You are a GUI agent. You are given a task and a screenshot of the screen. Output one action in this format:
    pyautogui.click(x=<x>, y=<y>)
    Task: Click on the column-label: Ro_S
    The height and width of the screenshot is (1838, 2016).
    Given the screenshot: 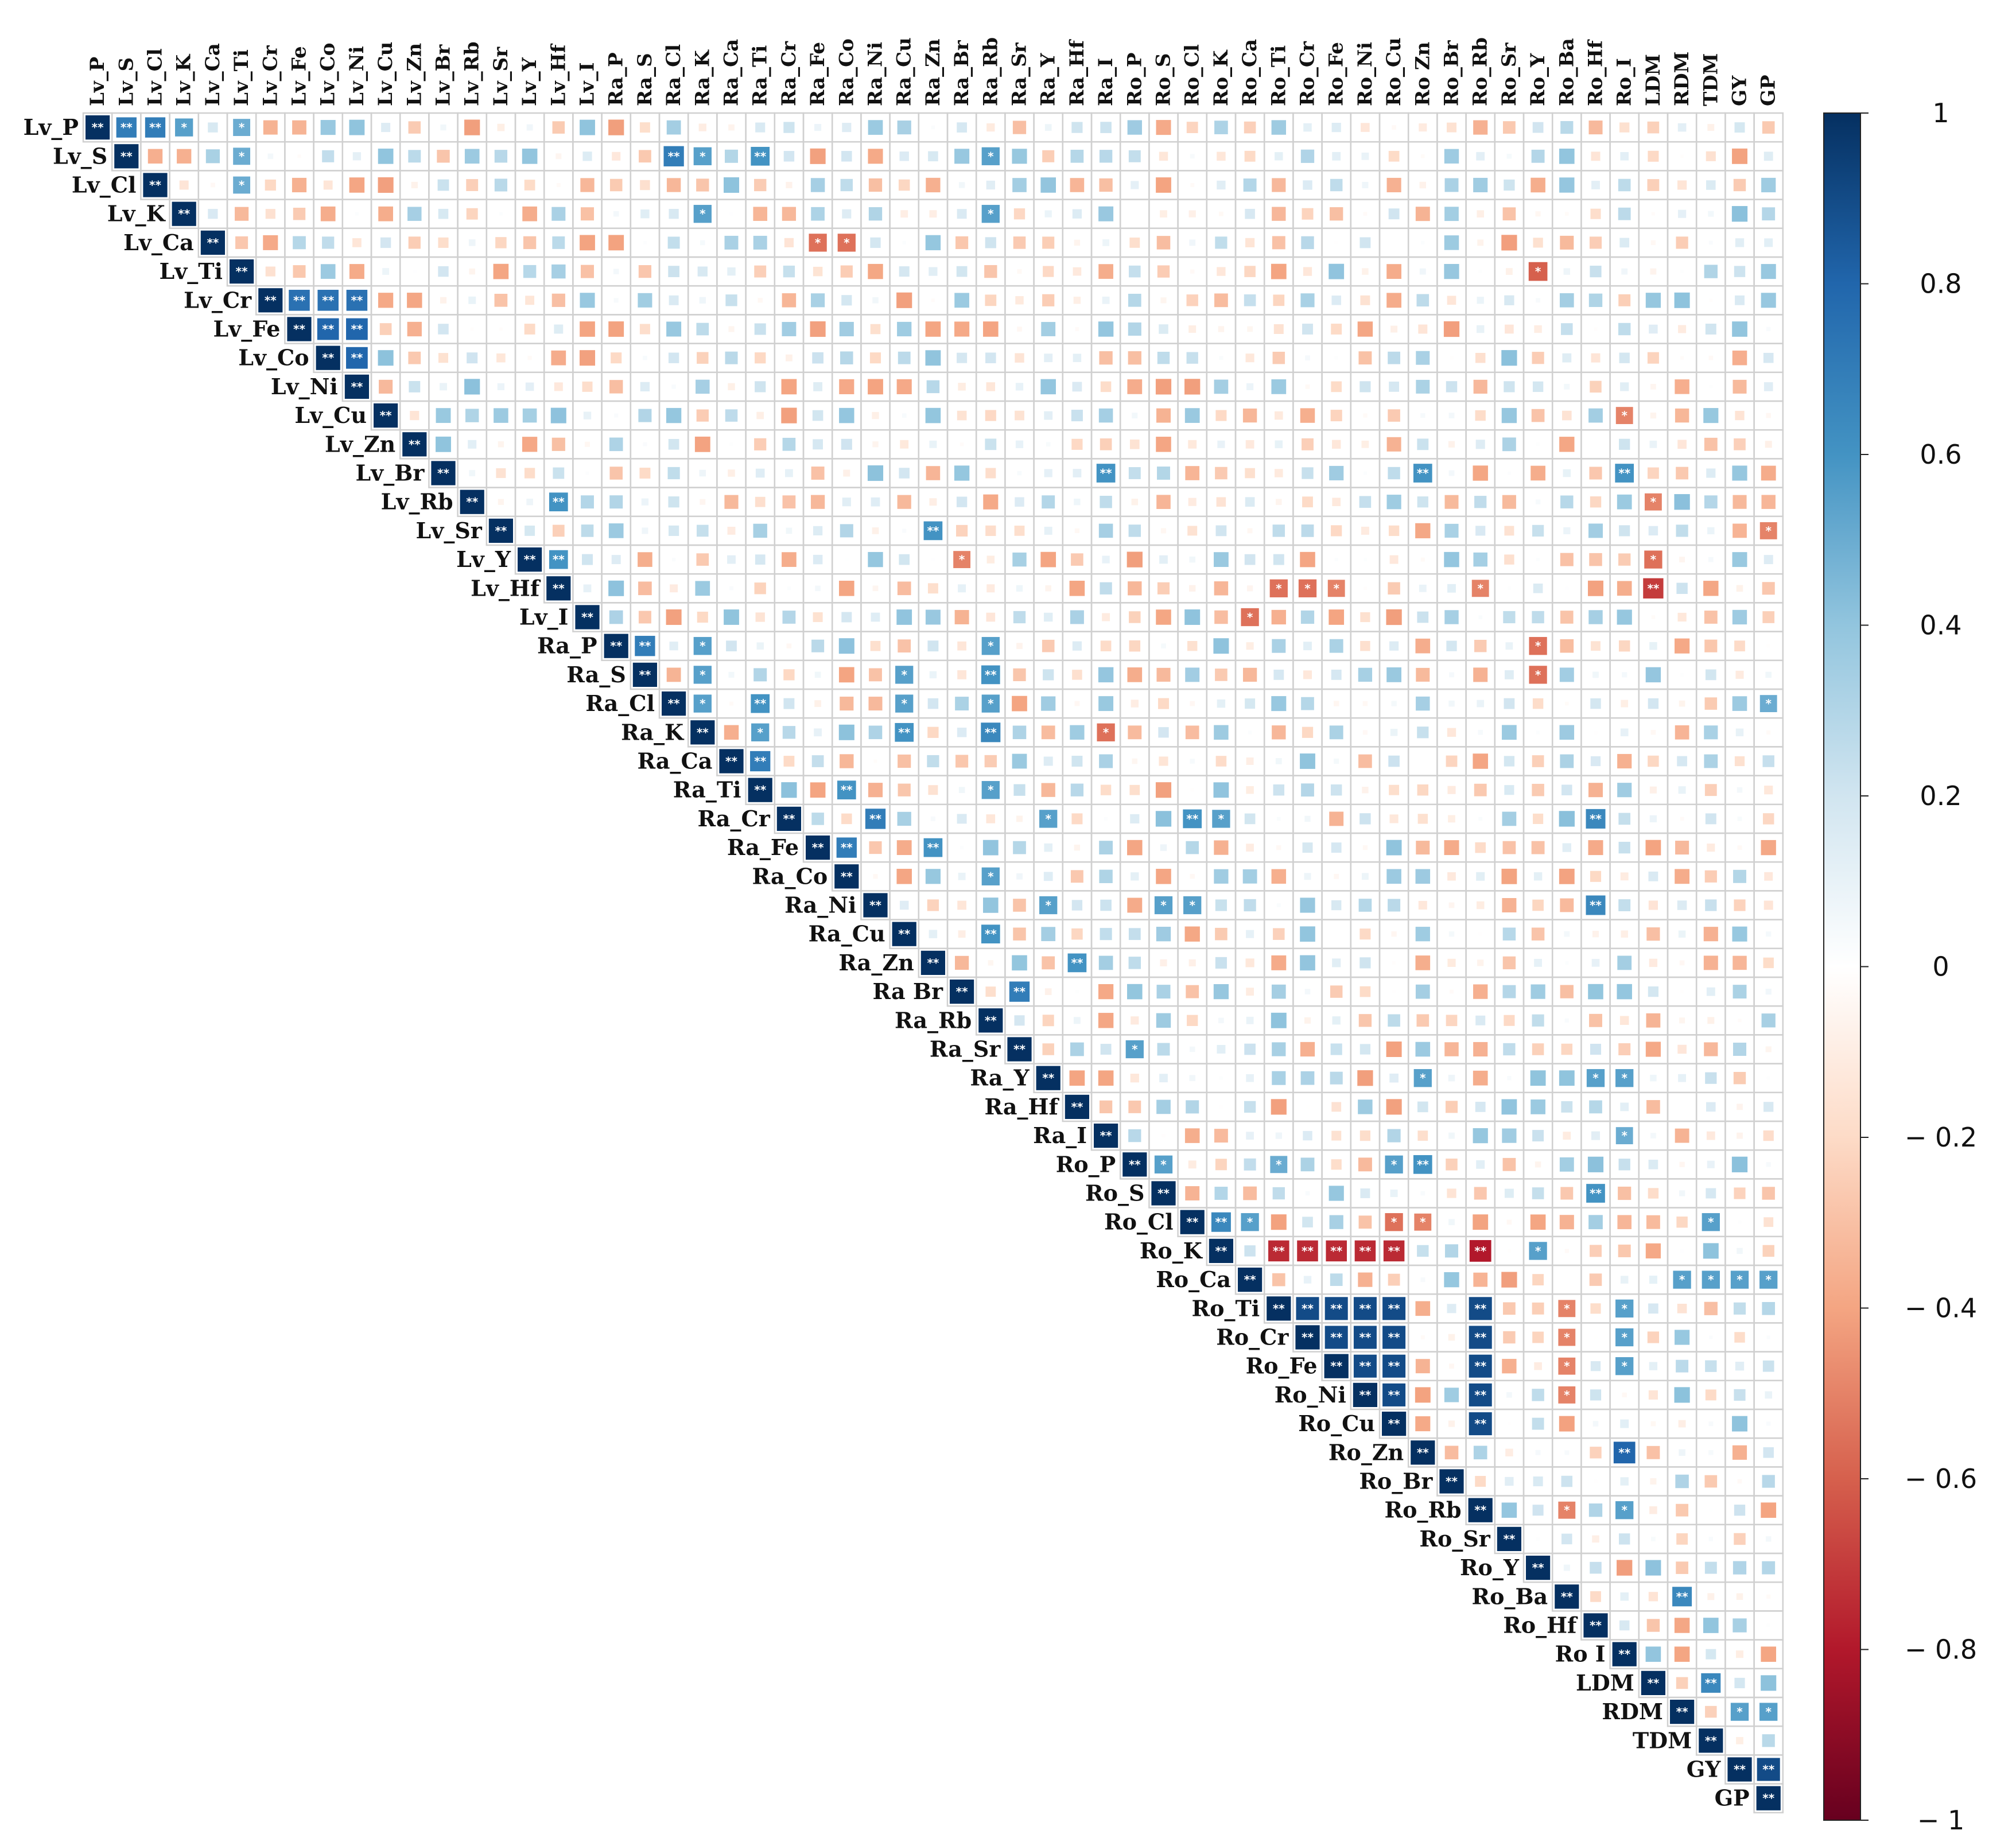 What is the action you would take?
    pyautogui.click(x=1163, y=80)
    